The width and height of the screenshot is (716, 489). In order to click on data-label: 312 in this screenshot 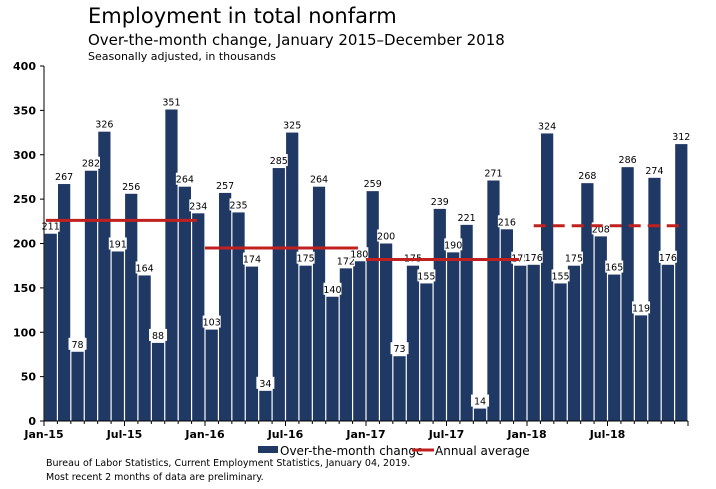, I will do `click(681, 137)`.